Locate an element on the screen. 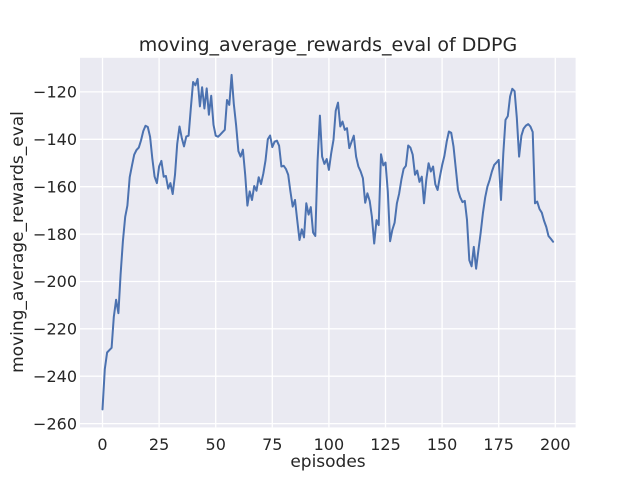 This screenshot has height=484, width=640. x-tick-label: 175 is located at coordinates (498, 444).